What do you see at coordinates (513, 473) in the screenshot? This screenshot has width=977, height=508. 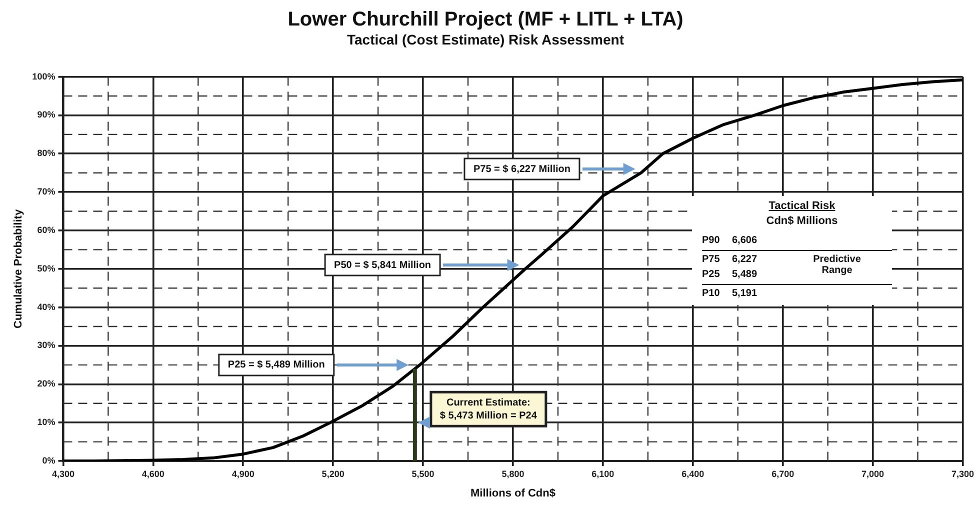 I see `x-tick-label: 5,800` at bounding box center [513, 473].